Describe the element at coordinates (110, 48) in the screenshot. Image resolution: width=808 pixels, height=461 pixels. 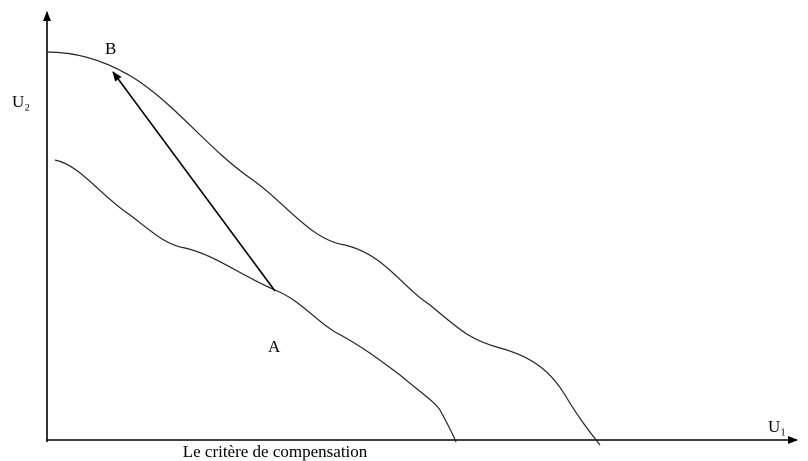
I see `point-label: B` at that location.